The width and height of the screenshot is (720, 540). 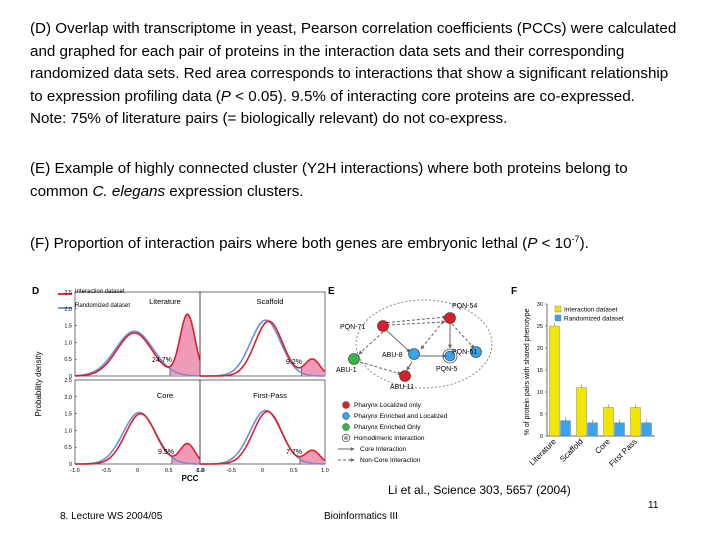 I want to click on panel-letter-d: D, so click(x=35, y=291).